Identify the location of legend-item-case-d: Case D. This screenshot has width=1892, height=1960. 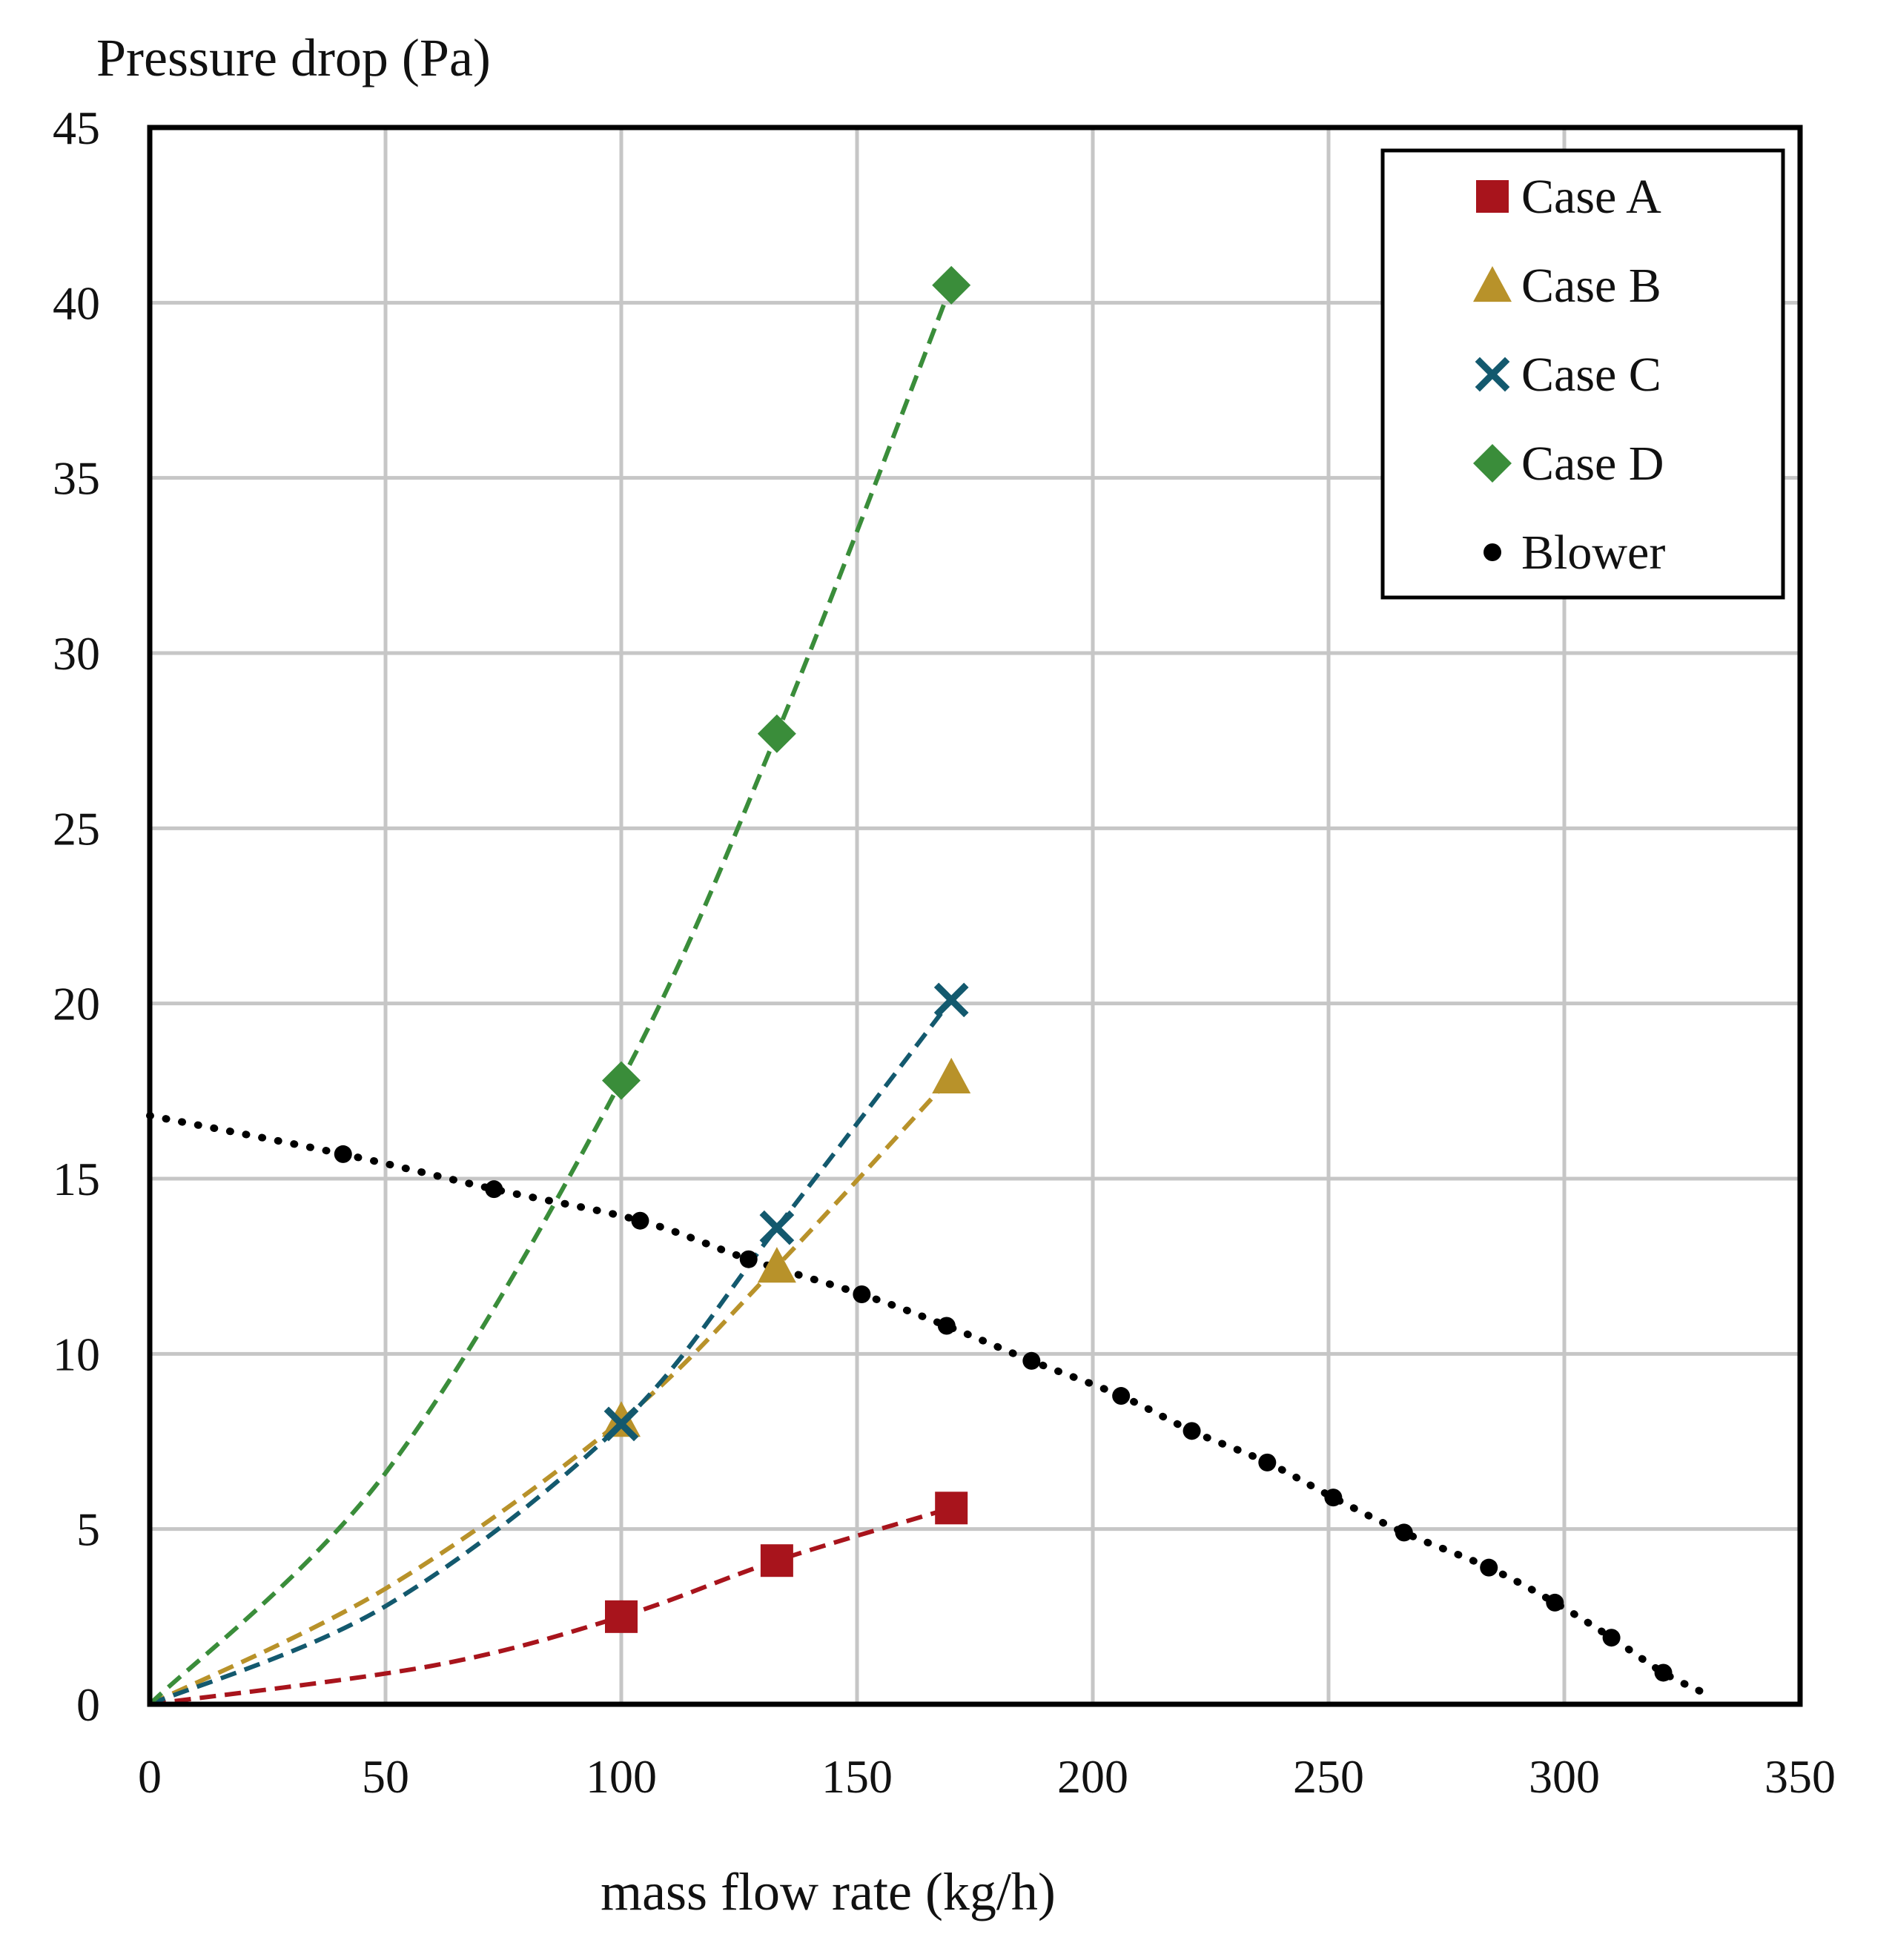
(1568, 464).